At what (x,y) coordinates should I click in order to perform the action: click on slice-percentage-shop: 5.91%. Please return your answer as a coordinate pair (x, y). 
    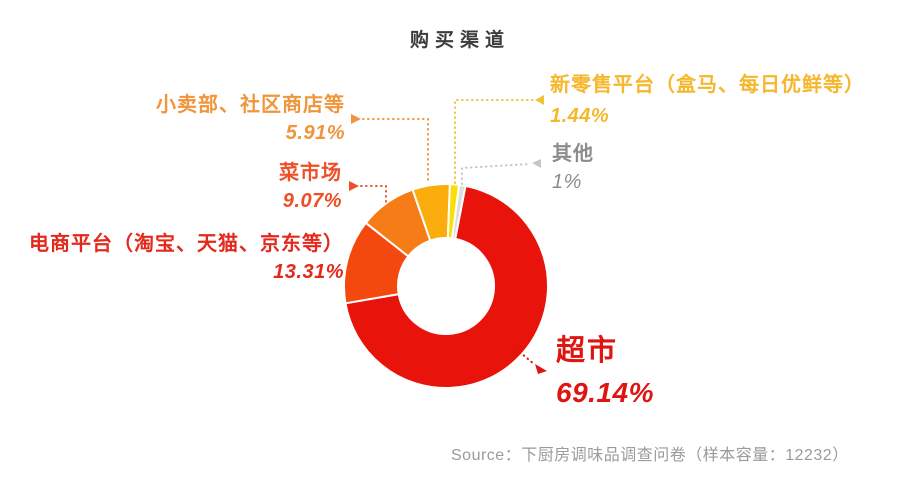
    Looking at the image, I should click on (315, 133).